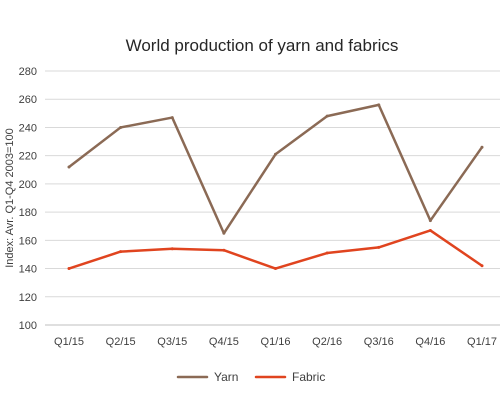 The height and width of the screenshot is (400, 500). I want to click on y-tick-labels: 100 120 140 160 180 200 220 240 260 280, so click(28, 199).